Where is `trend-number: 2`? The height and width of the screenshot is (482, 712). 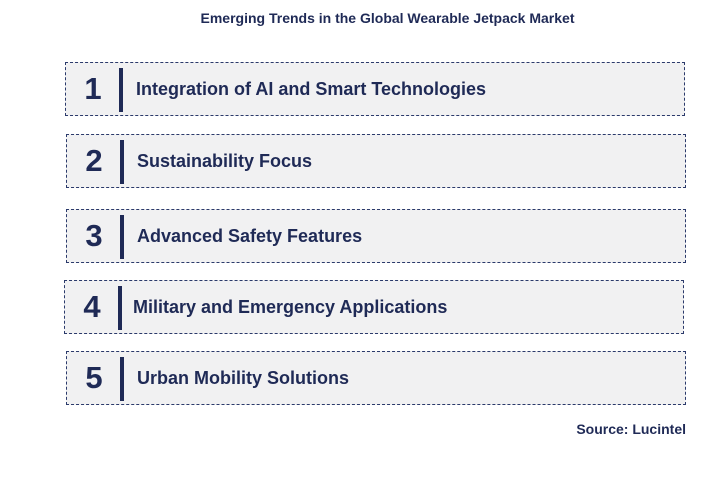
trend-number: 2 is located at coordinates (94, 160).